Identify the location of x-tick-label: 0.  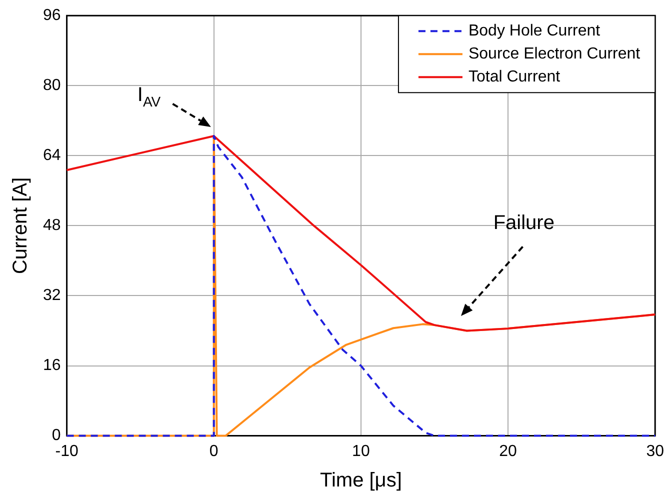
(213, 451).